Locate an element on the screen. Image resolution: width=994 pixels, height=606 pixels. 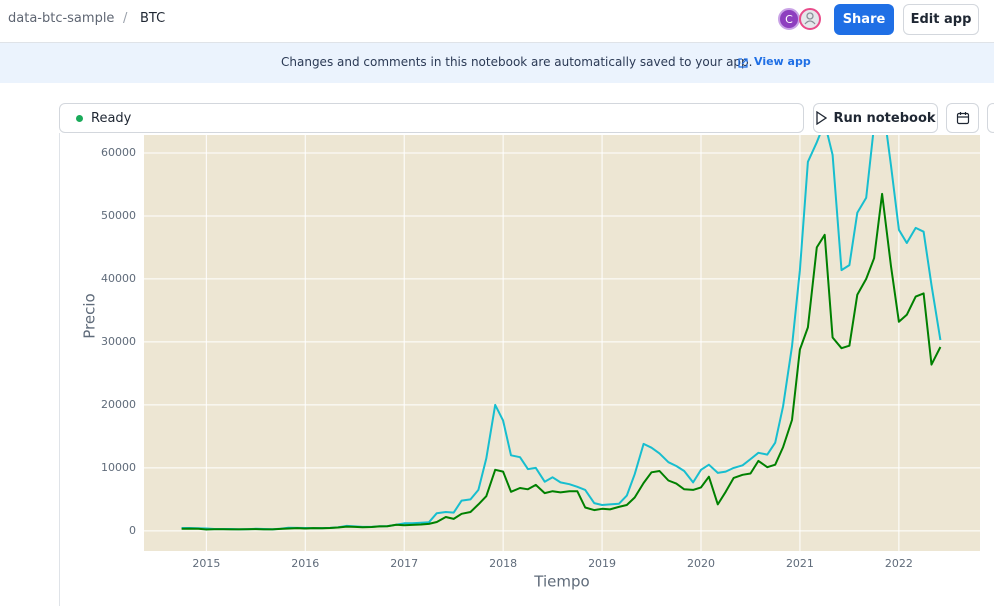
play-icon is located at coordinates (822, 118).